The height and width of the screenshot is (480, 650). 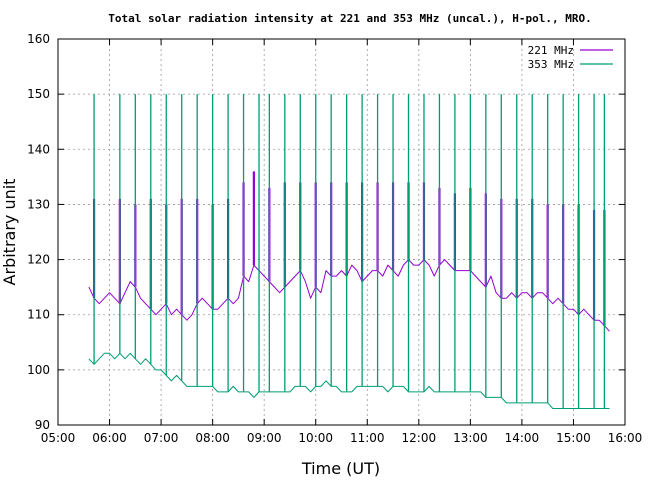 What do you see at coordinates (38, 149) in the screenshot?
I see `y-tick-label: 140` at bounding box center [38, 149].